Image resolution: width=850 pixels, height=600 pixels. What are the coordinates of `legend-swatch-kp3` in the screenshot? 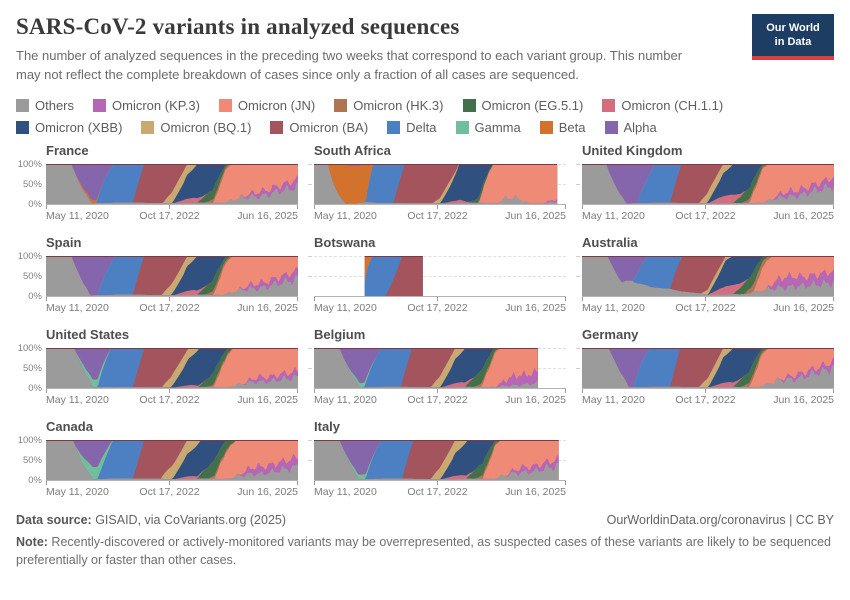 It's located at (100, 105).